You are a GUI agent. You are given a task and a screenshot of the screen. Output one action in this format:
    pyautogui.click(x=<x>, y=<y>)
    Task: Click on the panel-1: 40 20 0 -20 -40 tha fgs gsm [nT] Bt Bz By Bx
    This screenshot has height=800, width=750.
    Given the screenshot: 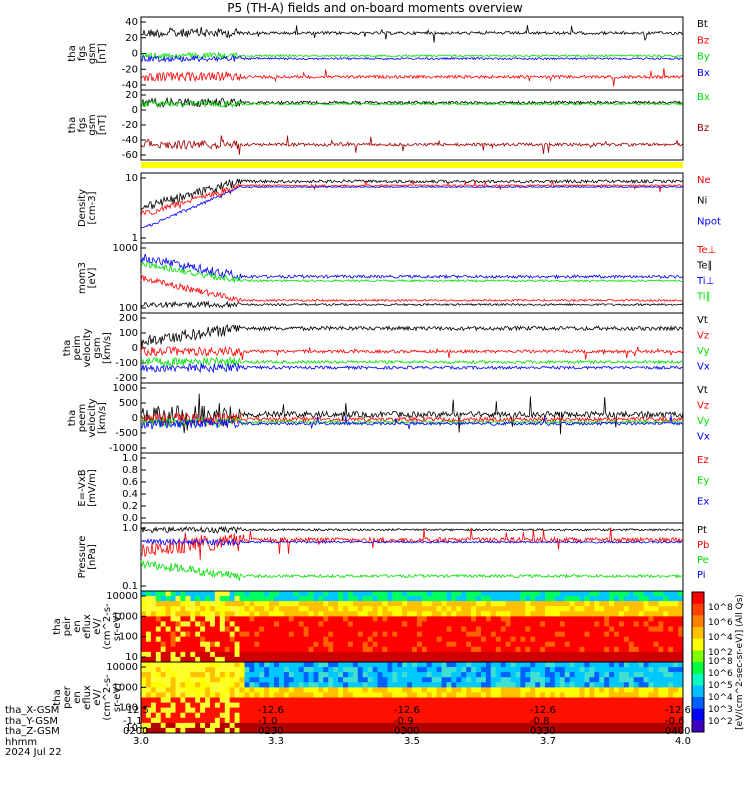 What is the action you would take?
    pyautogui.click(x=388, y=53)
    